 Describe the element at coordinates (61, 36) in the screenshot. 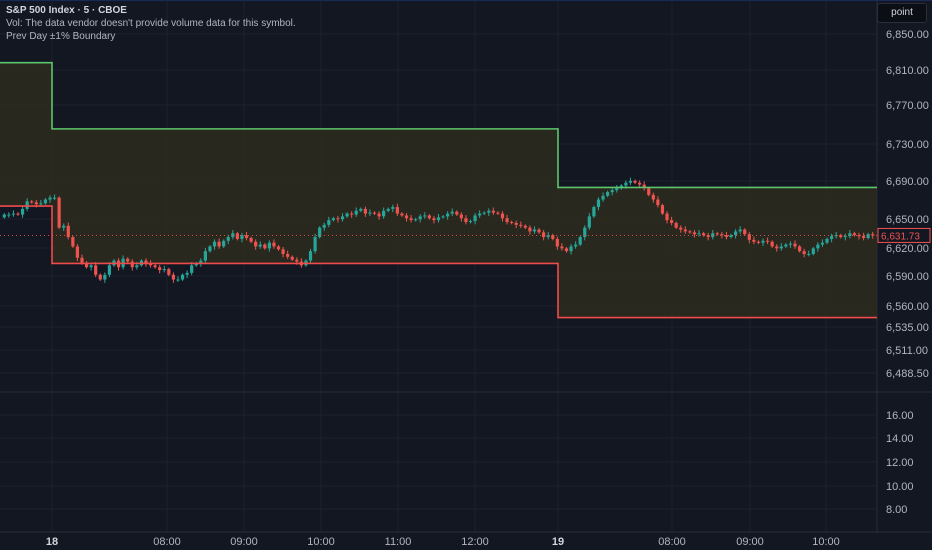

I see `indicator-label: Prev Day ±1% Boundary` at that location.